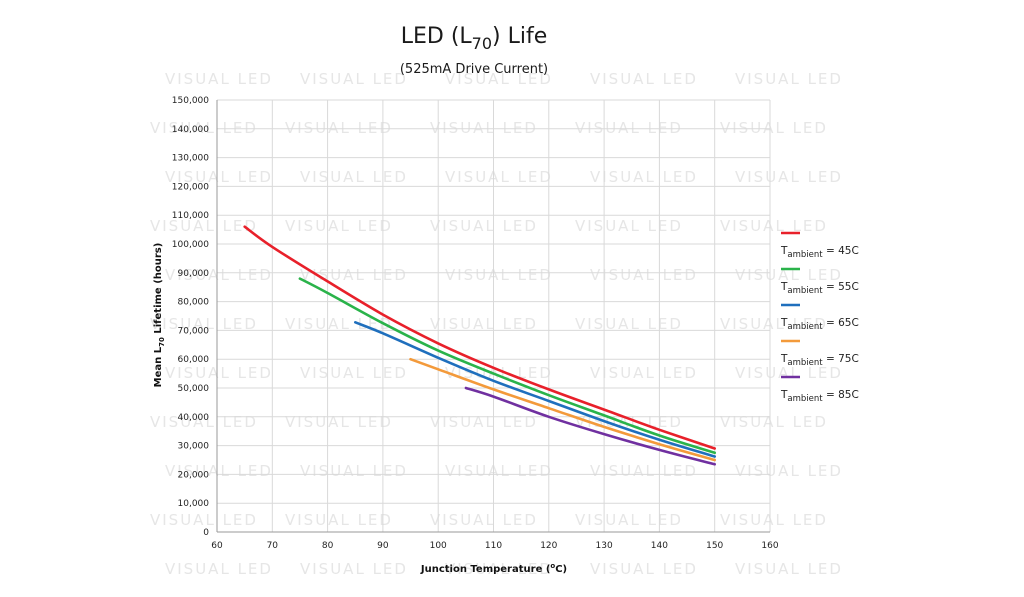 The height and width of the screenshot is (597, 1024). What do you see at coordinates (190, 216) in the screenshot?
I see `y-tick-label: 110,000` at bounding box center [190, 216].